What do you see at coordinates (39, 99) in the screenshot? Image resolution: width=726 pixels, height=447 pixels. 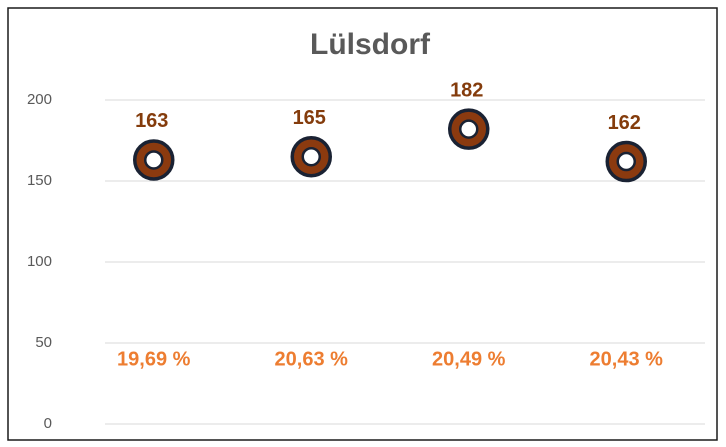 I see `y-tick-label: 200` at bounding box center [39, 99].